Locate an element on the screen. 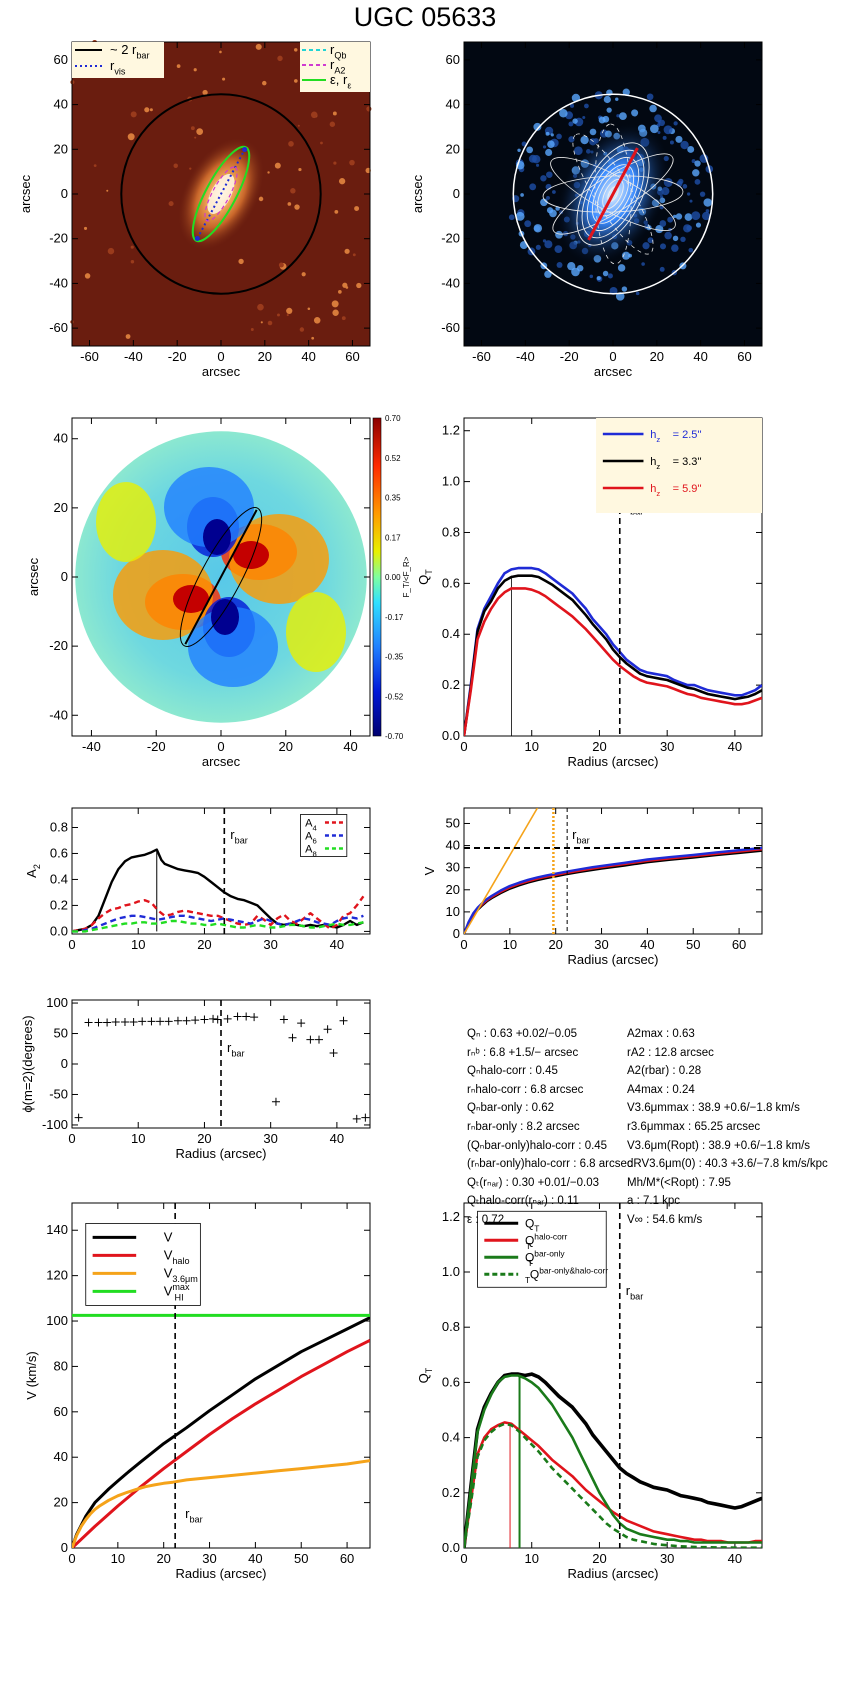 Image resolution: width=850 pixels, height=1700 pixels. legend-label: Qhalo-corr T is located at coordinates (546, 1241).